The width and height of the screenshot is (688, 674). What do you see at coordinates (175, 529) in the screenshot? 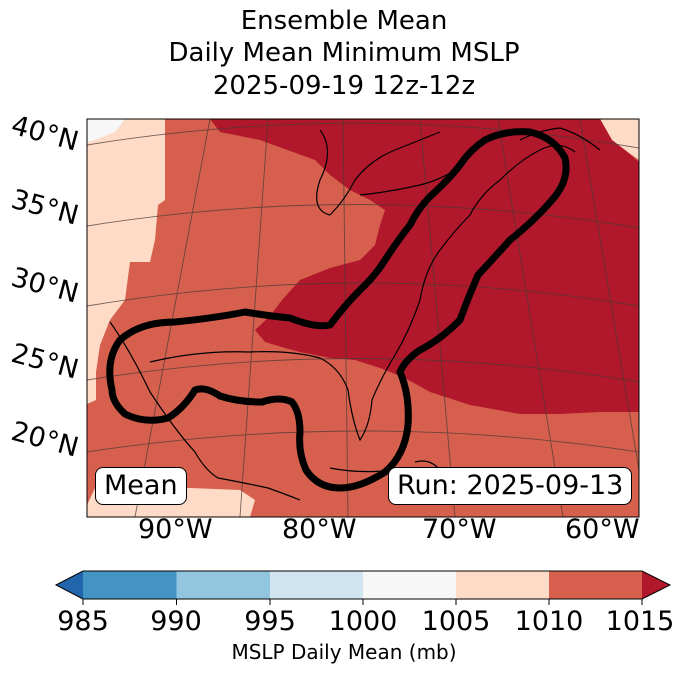
I see `lon-label-90w: 90°W` at bounding box center [175, 529].